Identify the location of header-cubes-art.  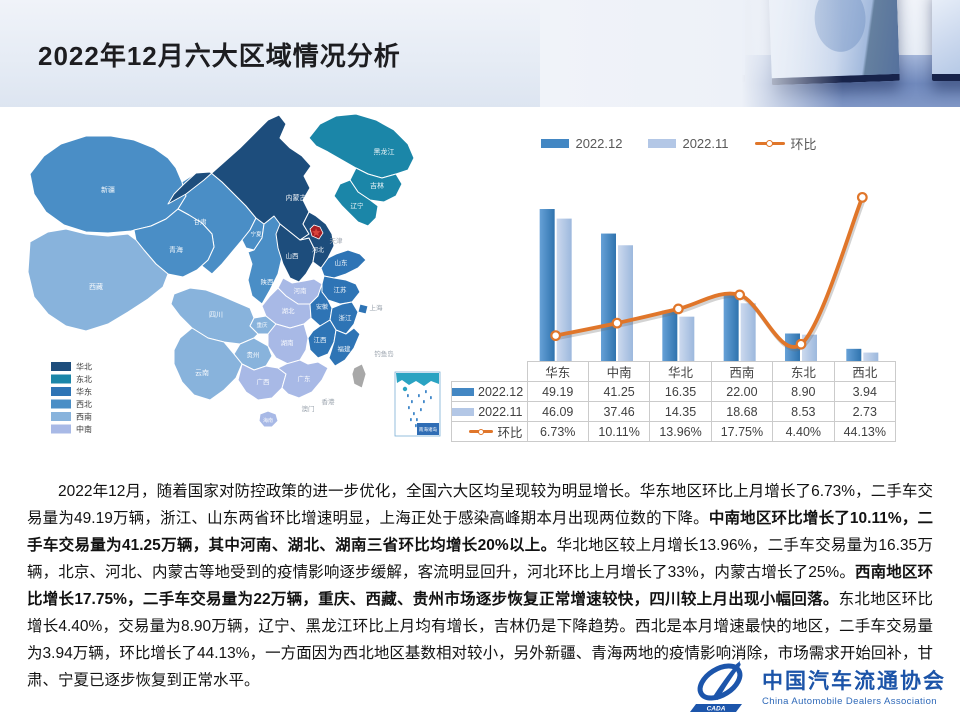
(750, 53).